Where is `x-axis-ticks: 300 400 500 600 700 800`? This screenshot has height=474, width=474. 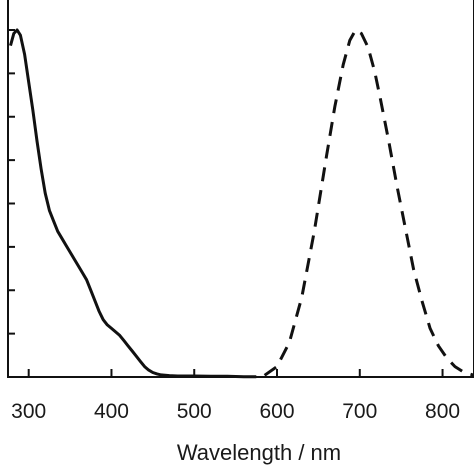
x-axis-ticks: 300 400 500 600 700 800 is located at coordinates (235, 396).